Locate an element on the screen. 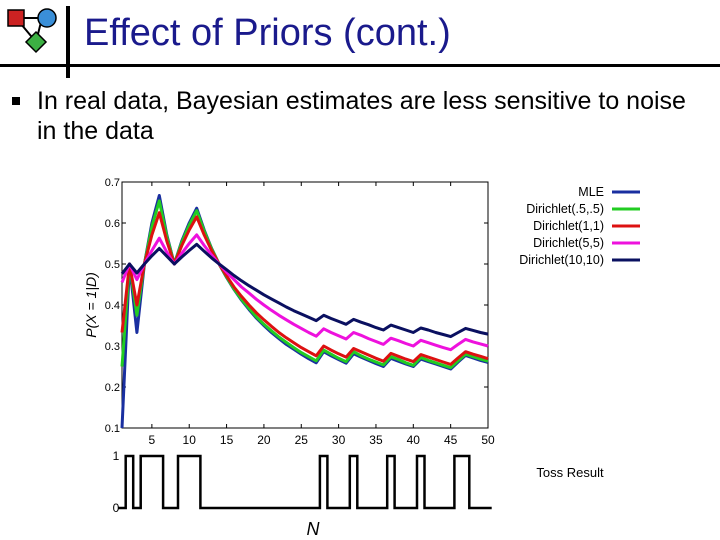 This screenshot has width=720, height=540. legend-label: Dirichlet(.5,.5) is located at coordinates (565, 209).